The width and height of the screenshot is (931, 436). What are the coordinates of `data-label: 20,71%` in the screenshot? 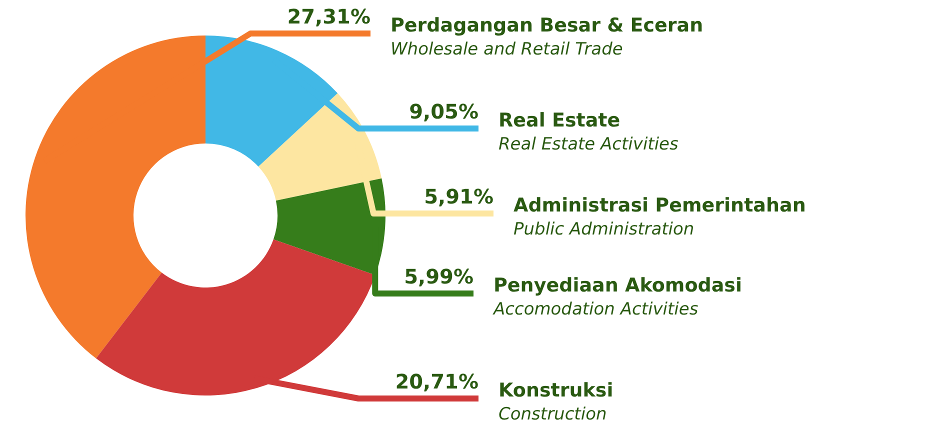 It's located at (437, 382).